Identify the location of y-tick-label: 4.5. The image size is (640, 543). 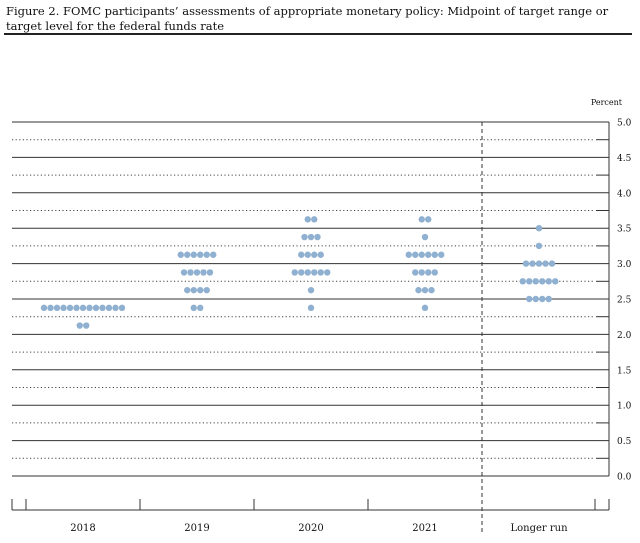
(624, 159).